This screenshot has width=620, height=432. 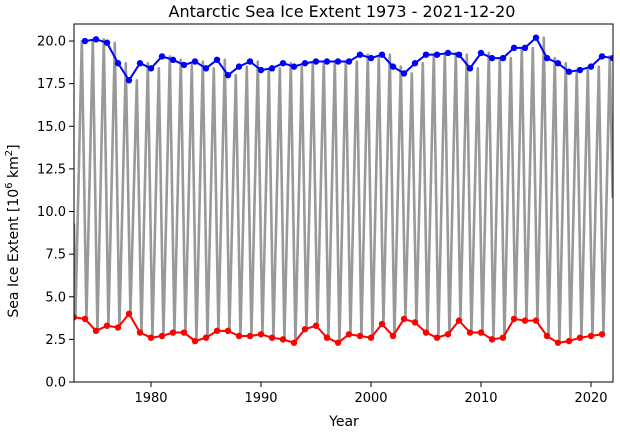 What do you see at coordinates (51, 84) in the screenshot?
I see `y-tick-label: 17.5` at bounding box center [51, 84].